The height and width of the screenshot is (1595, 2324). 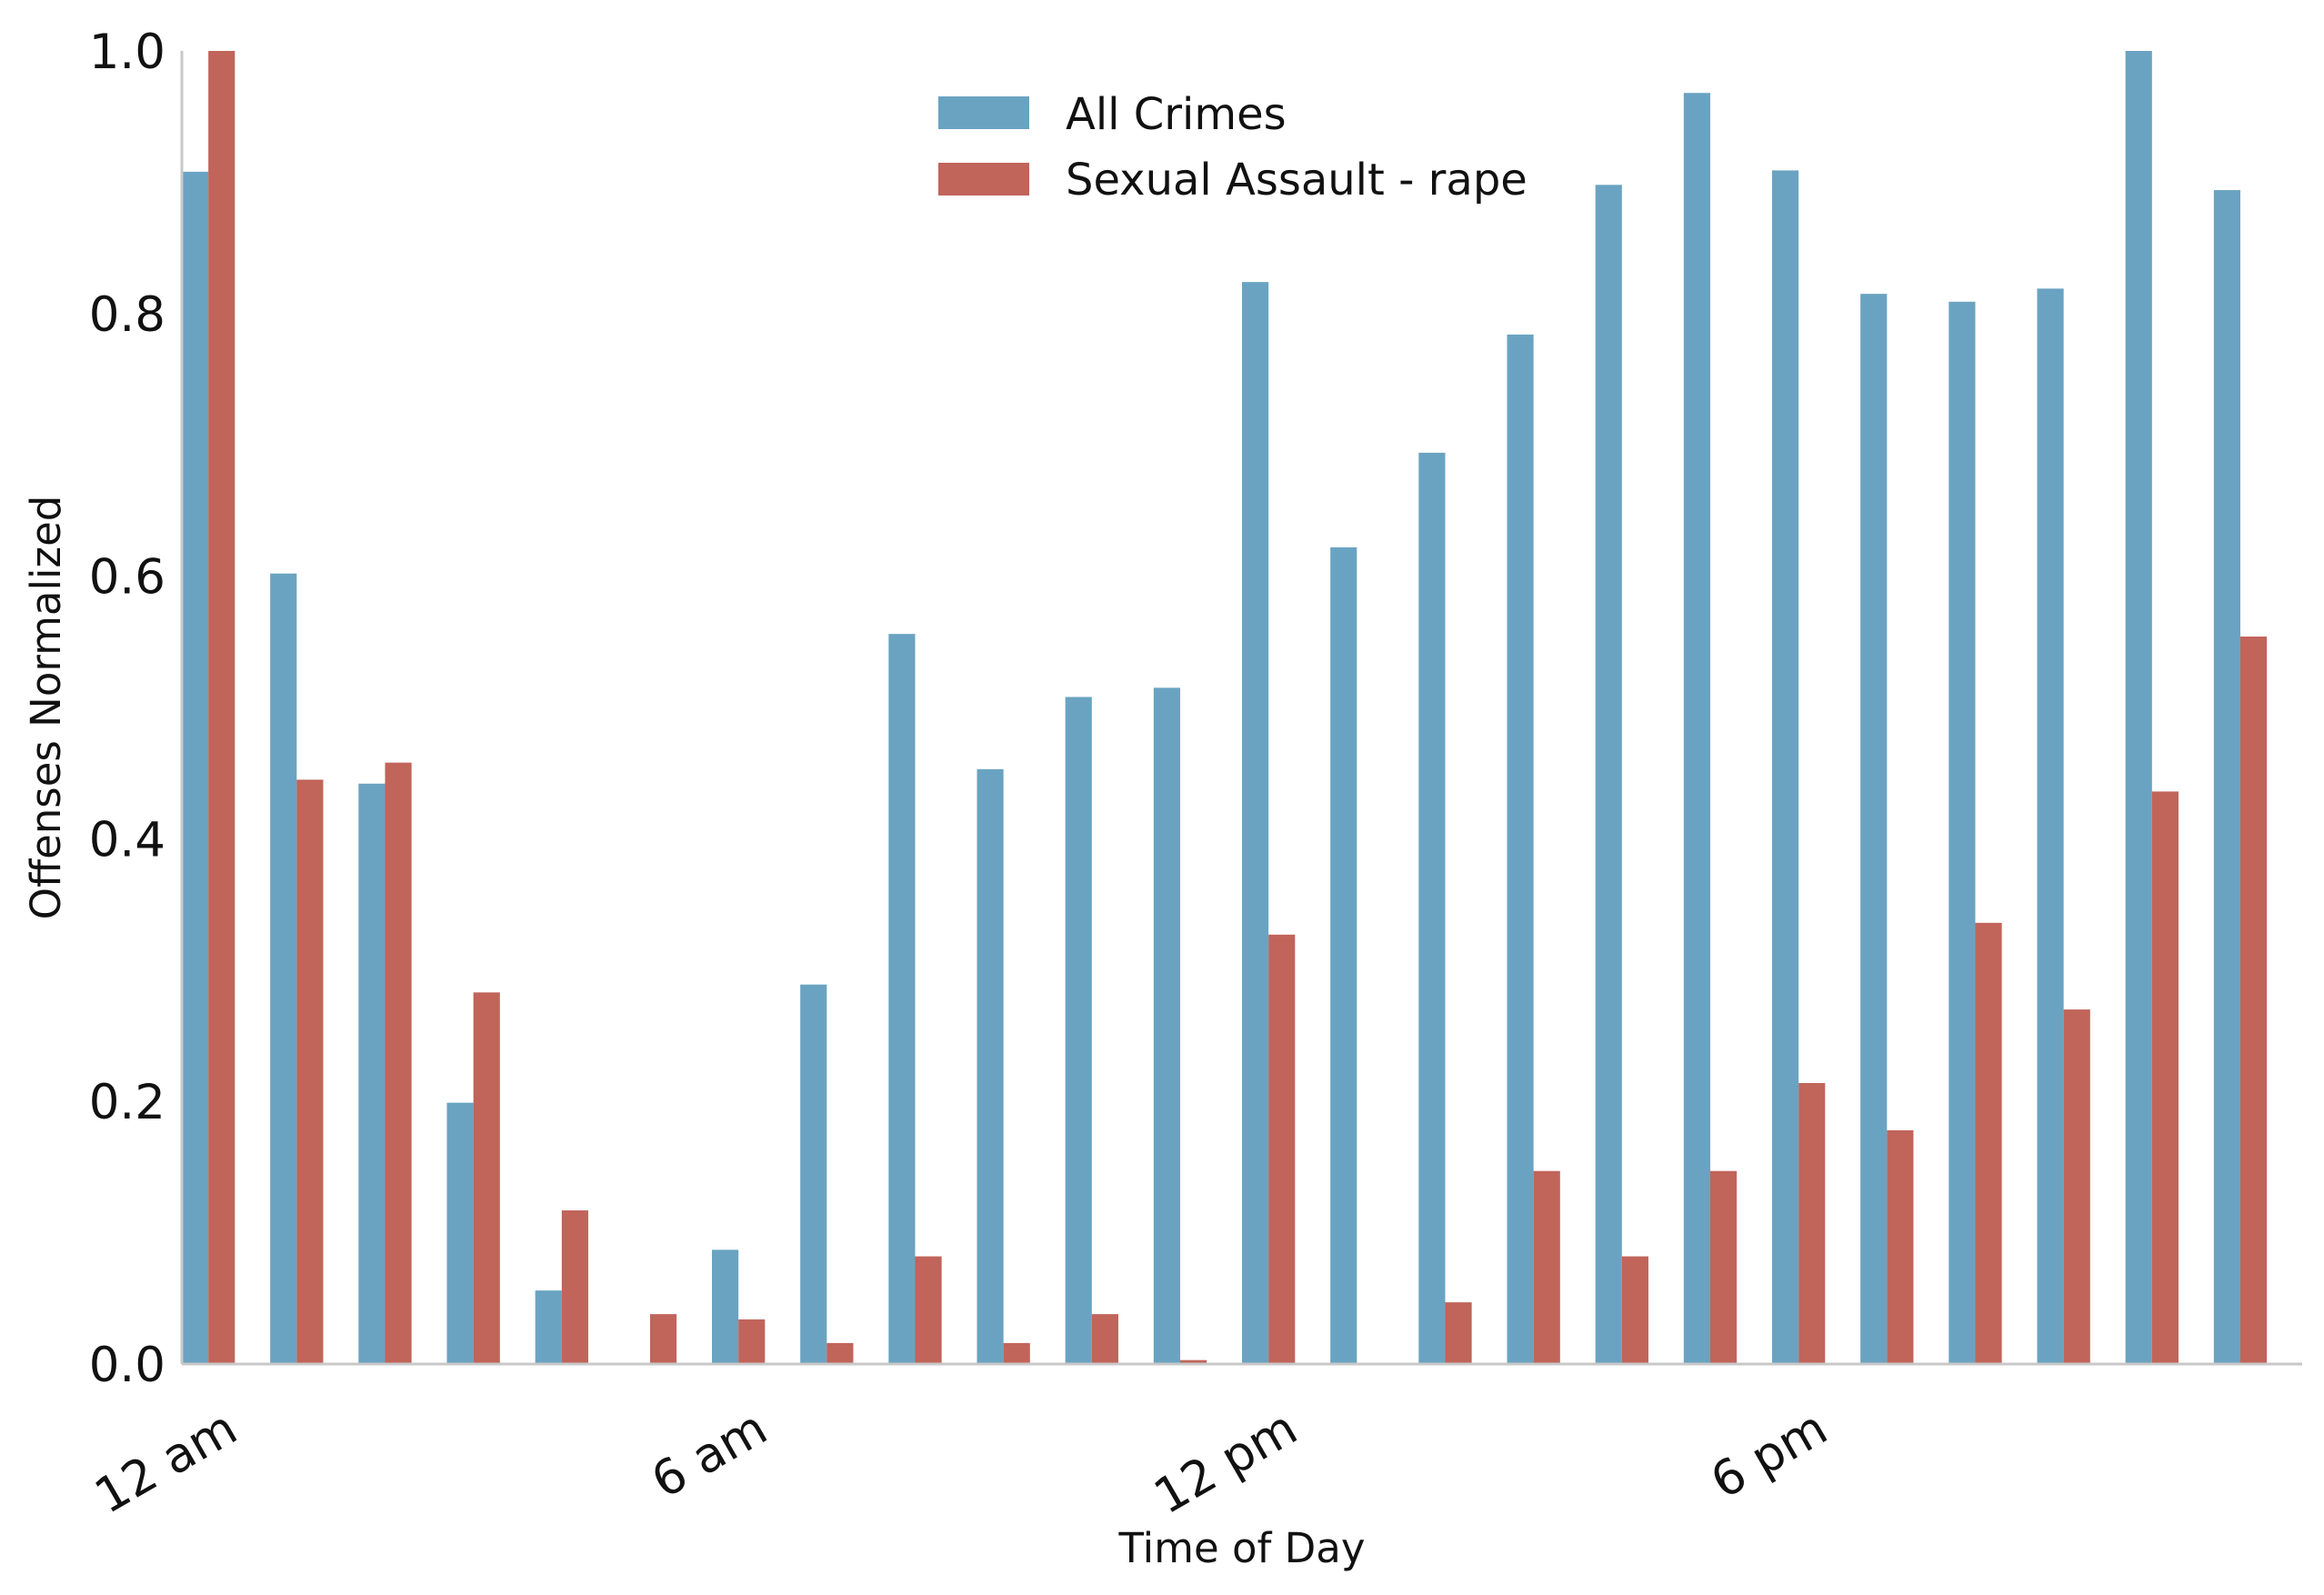 What do you see at coordinates (984, 113) in the screenshot?
I see `legend-swatch-all-crimes` at bounding box center [984, 113].